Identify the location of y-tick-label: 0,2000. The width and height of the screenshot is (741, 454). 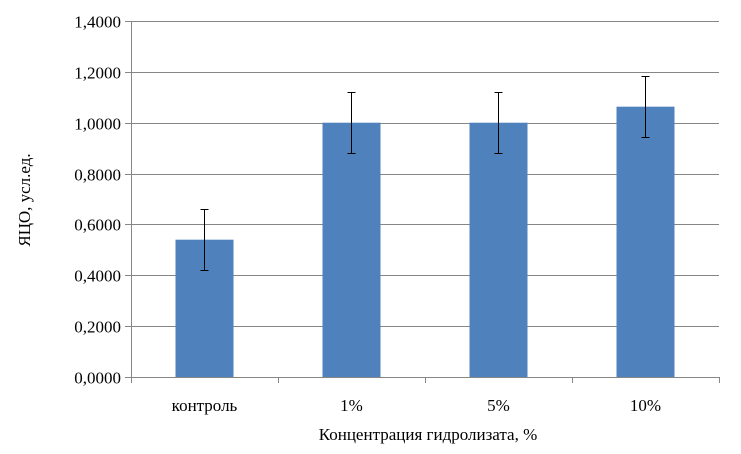
(97, 327).